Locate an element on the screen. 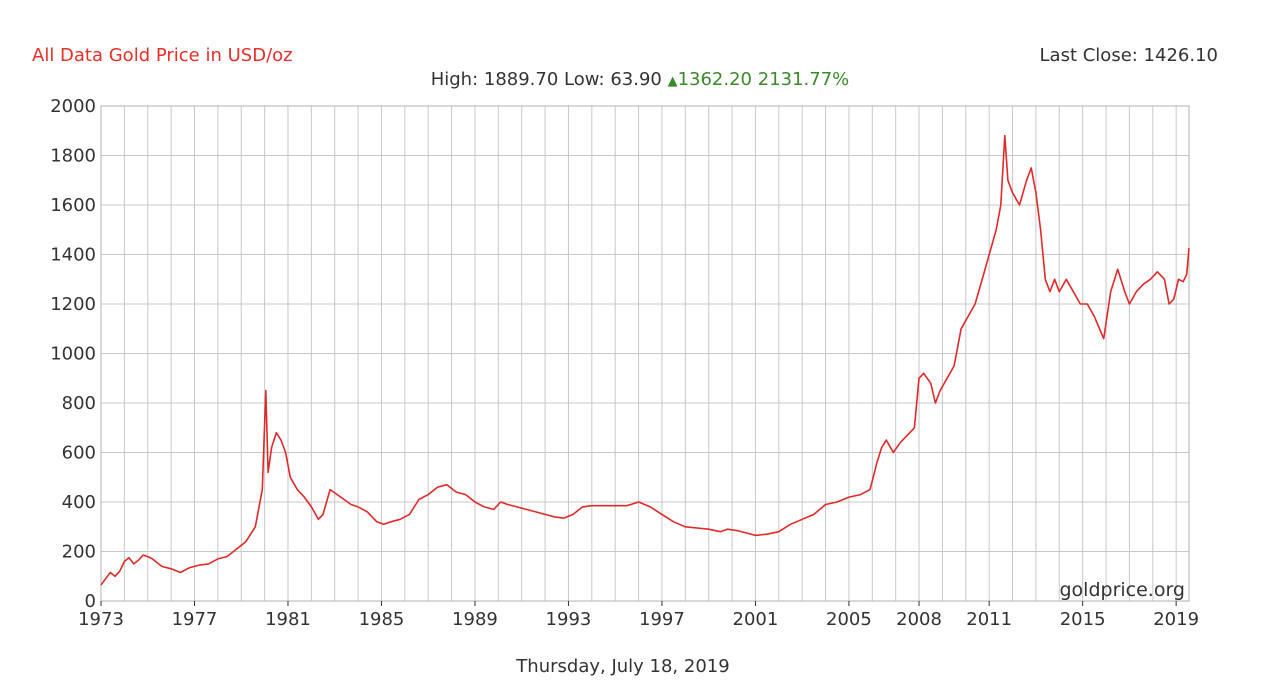 Image resolution: width=1280 pixels, height=683 pixels. low-label: Low: is located at coordinates (584, 79).